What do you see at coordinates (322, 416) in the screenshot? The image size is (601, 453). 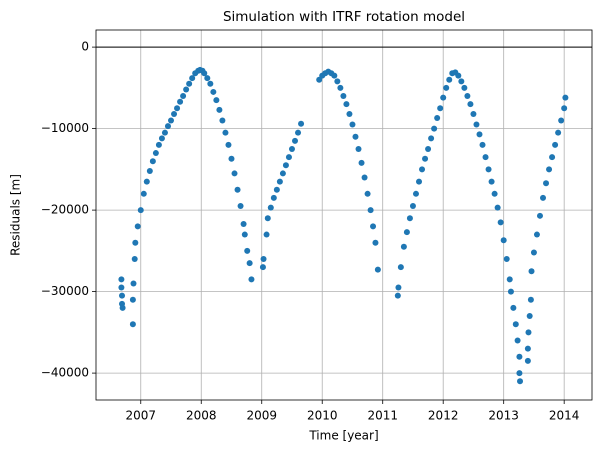 I see `x-tick-label: 2010` at bounding box center [322, 416].